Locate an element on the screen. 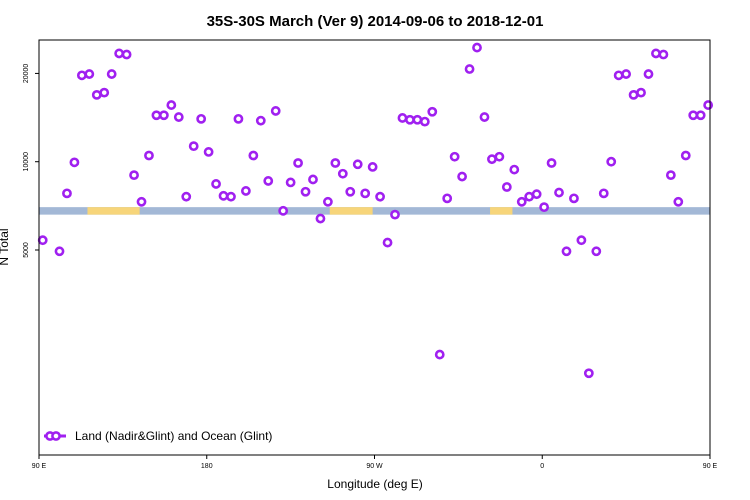 Image resolution: width=750 pixels, height=500 pixels. legend: Land (Nadir&Glint) and Ocean (Glint) is located at coordinates (158, 436).